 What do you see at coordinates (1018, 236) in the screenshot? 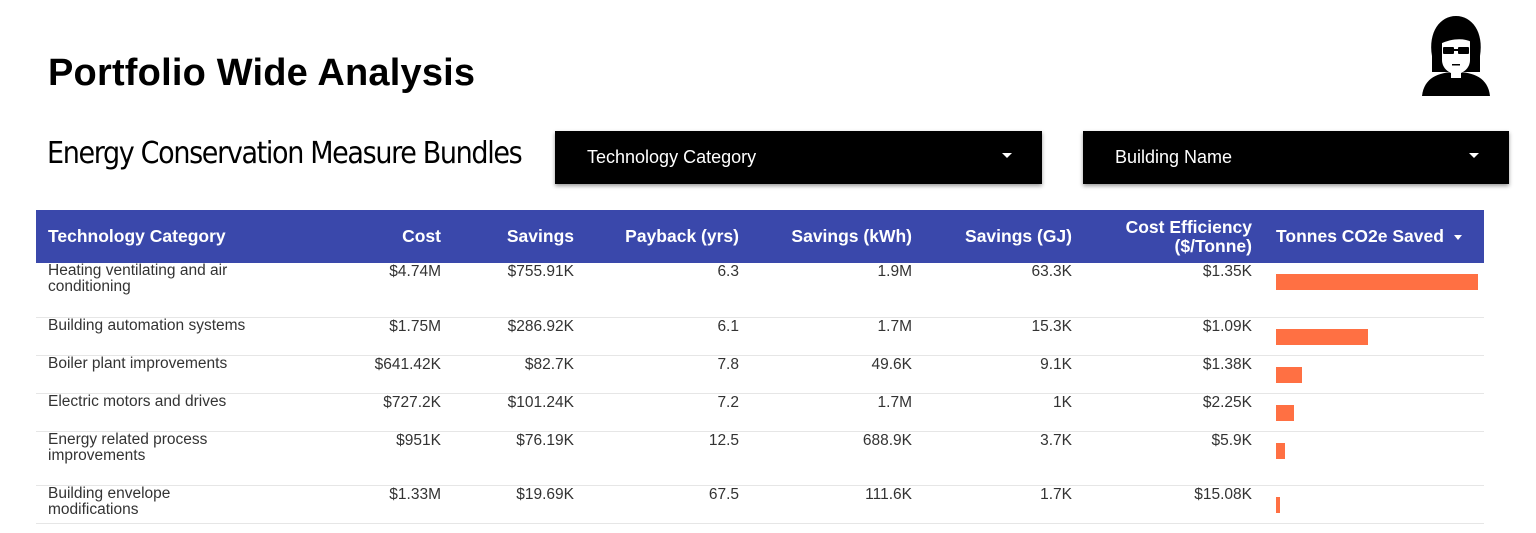
I see `column-header-savings-gj: Savings (GJ)` at bounding box center [1018, 236].